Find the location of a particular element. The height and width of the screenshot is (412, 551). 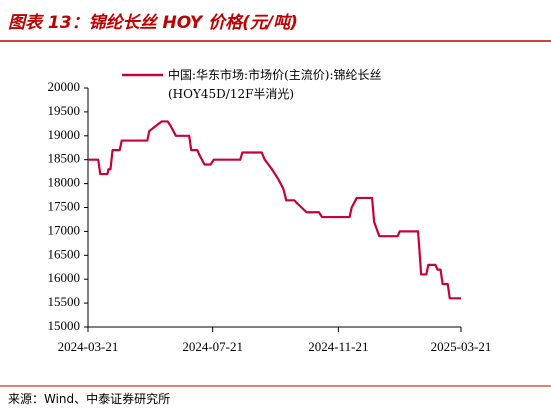

y-tick-label: 15500 is located at coordinates (64, 301).